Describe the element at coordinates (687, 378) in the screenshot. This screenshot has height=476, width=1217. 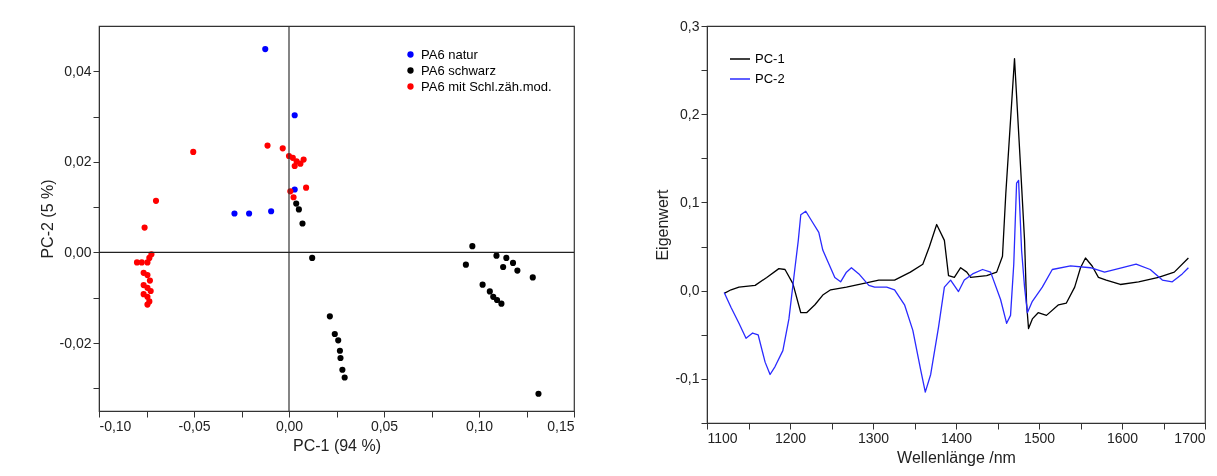
I see `y-tick-label: -0,1` at that location.